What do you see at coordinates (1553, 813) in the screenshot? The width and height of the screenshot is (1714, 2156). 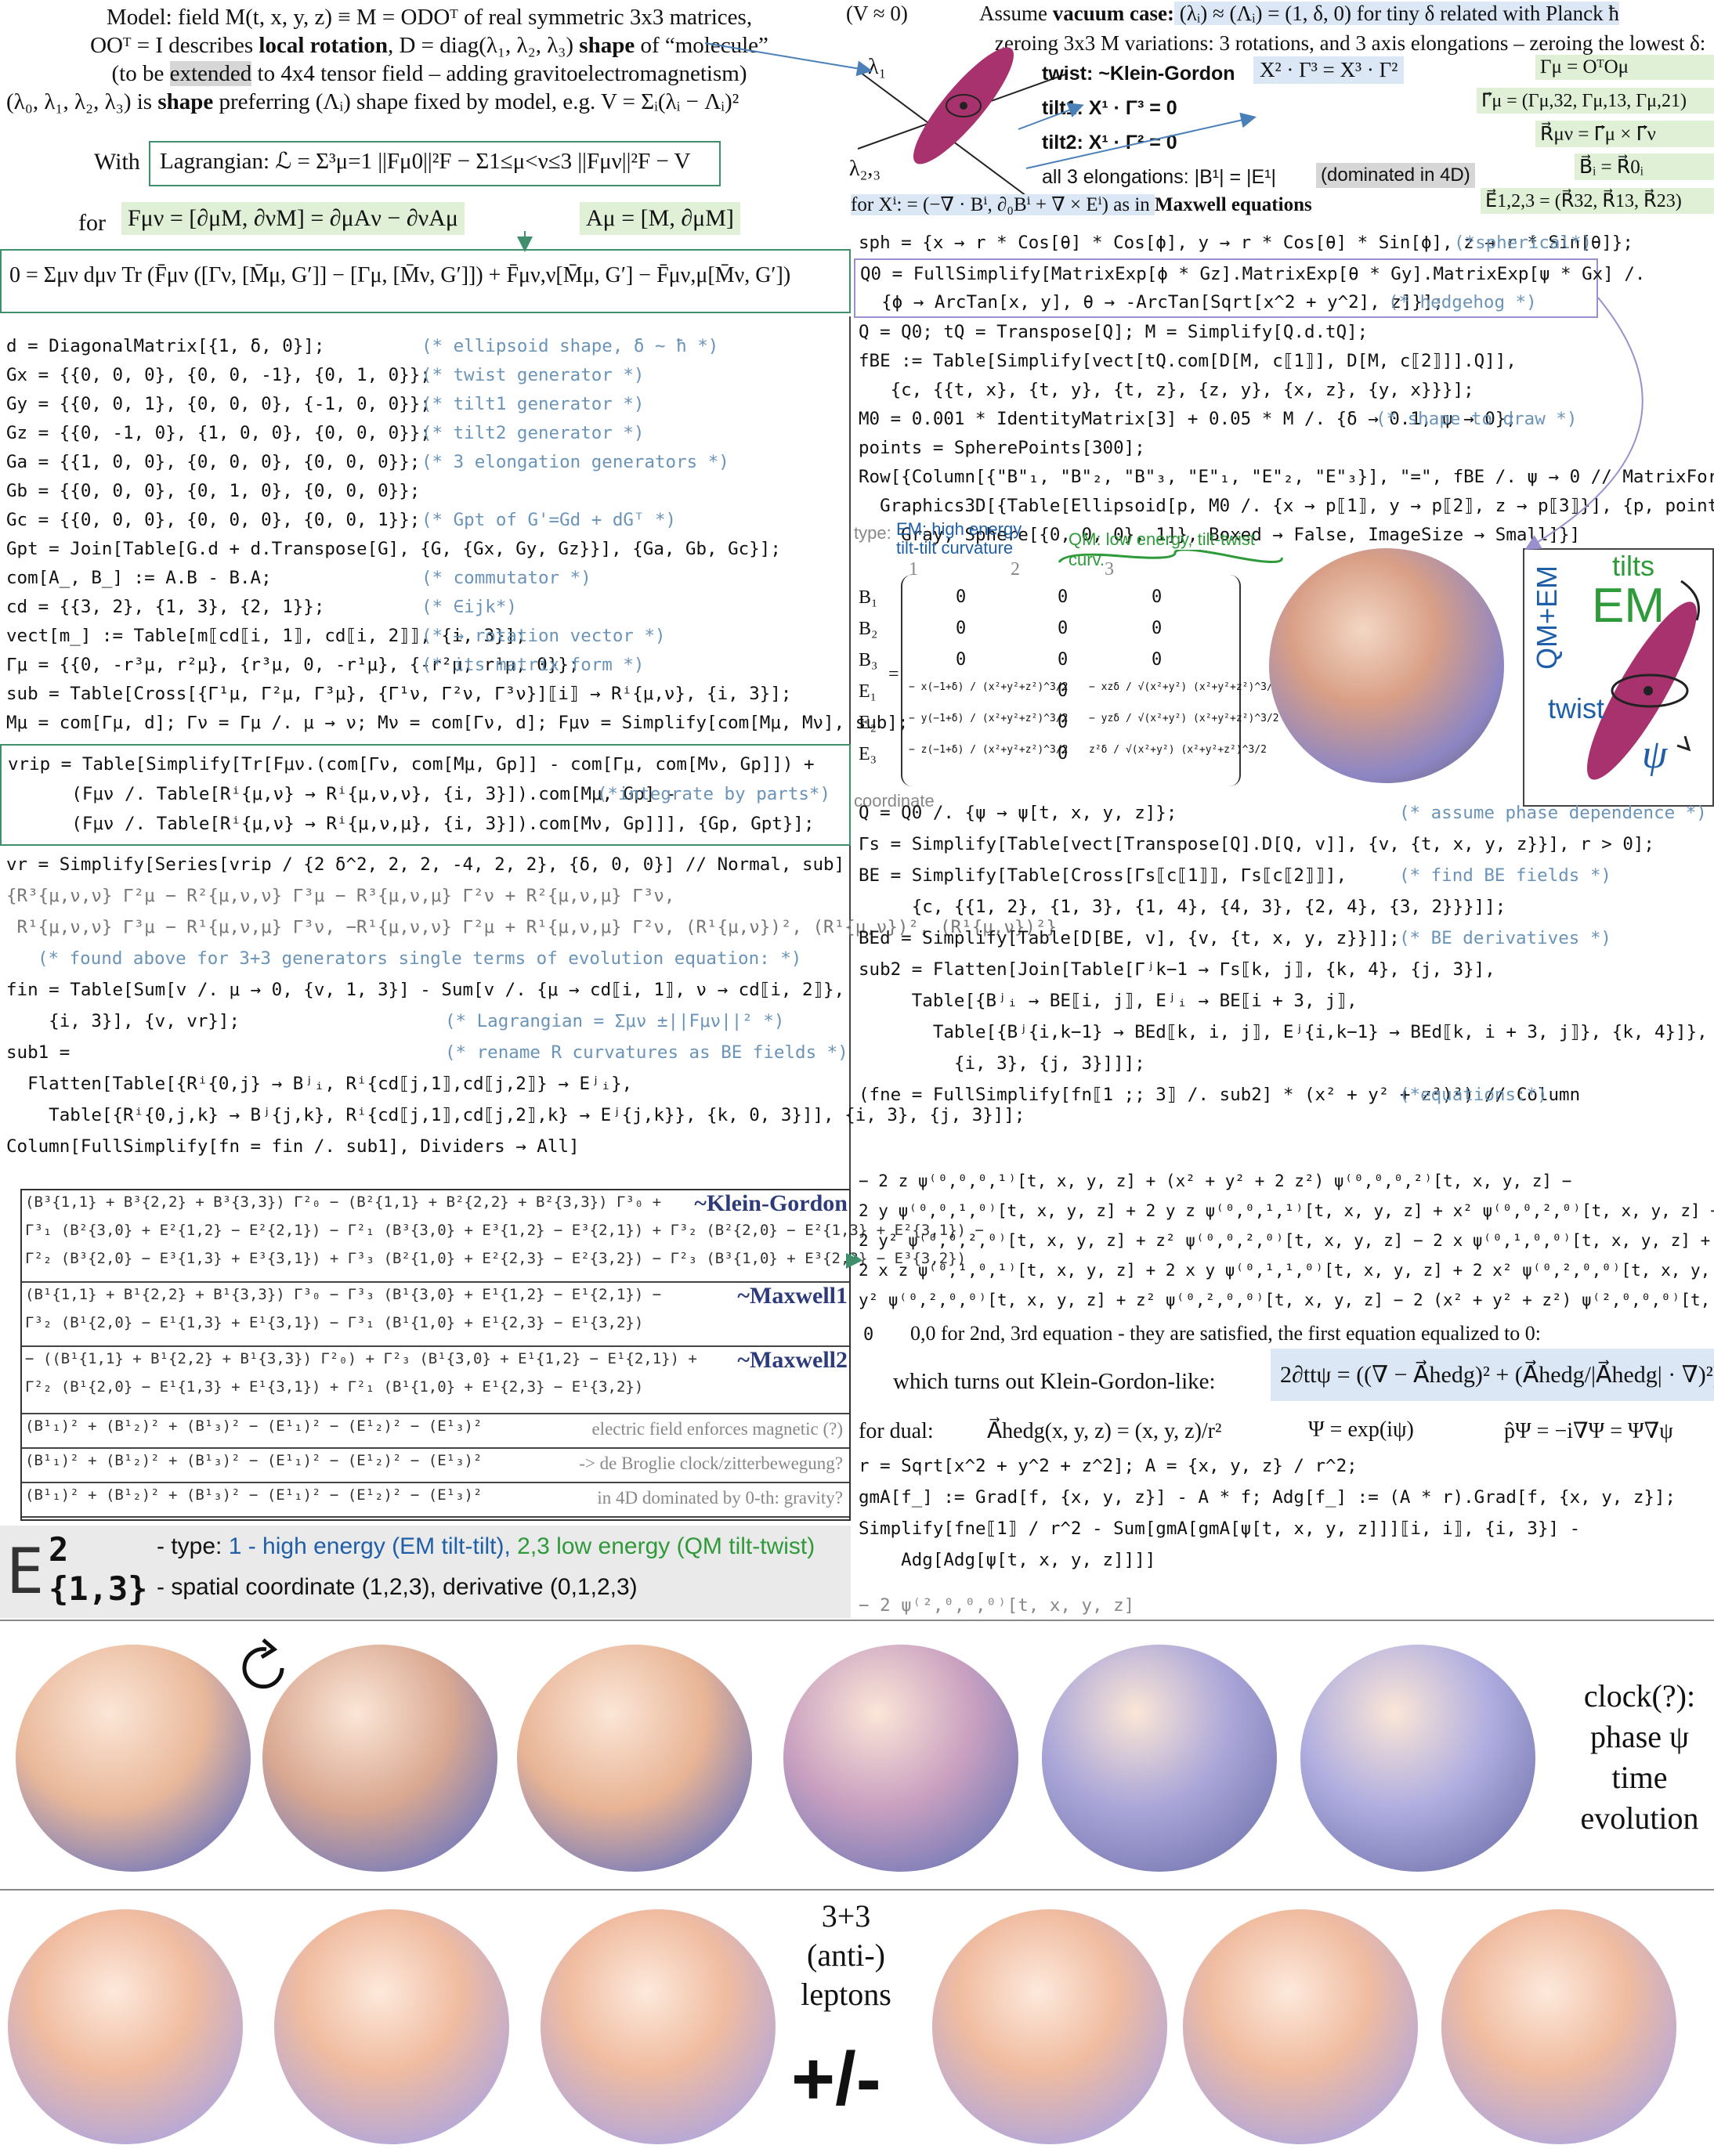 I see `code-comment: (* assume phase dependence *)` at bounding box center [1553, 813].